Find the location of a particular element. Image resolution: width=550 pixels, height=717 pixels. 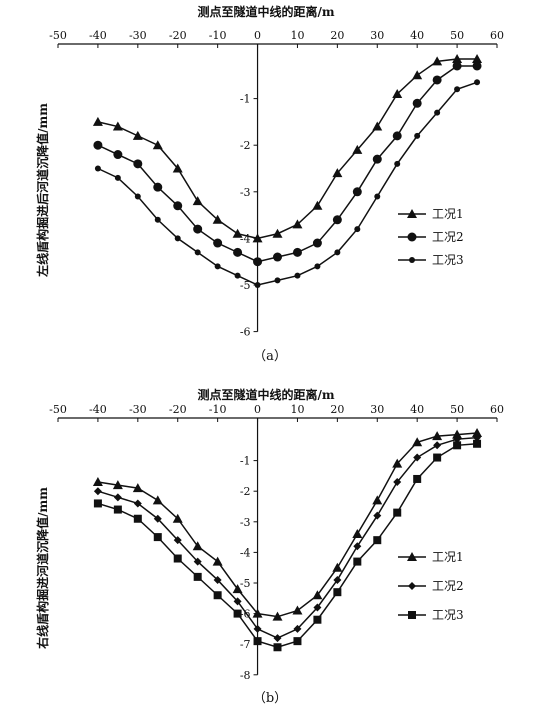

legend-label: 工况2 is located at coordinates (448, 237).